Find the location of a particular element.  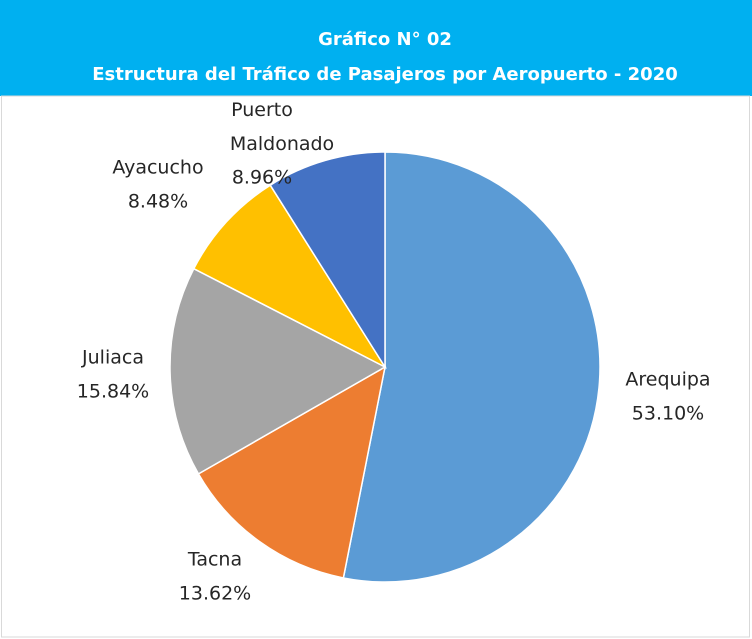

slice-value-label: 8.48% is located at coordinates (158, 202).